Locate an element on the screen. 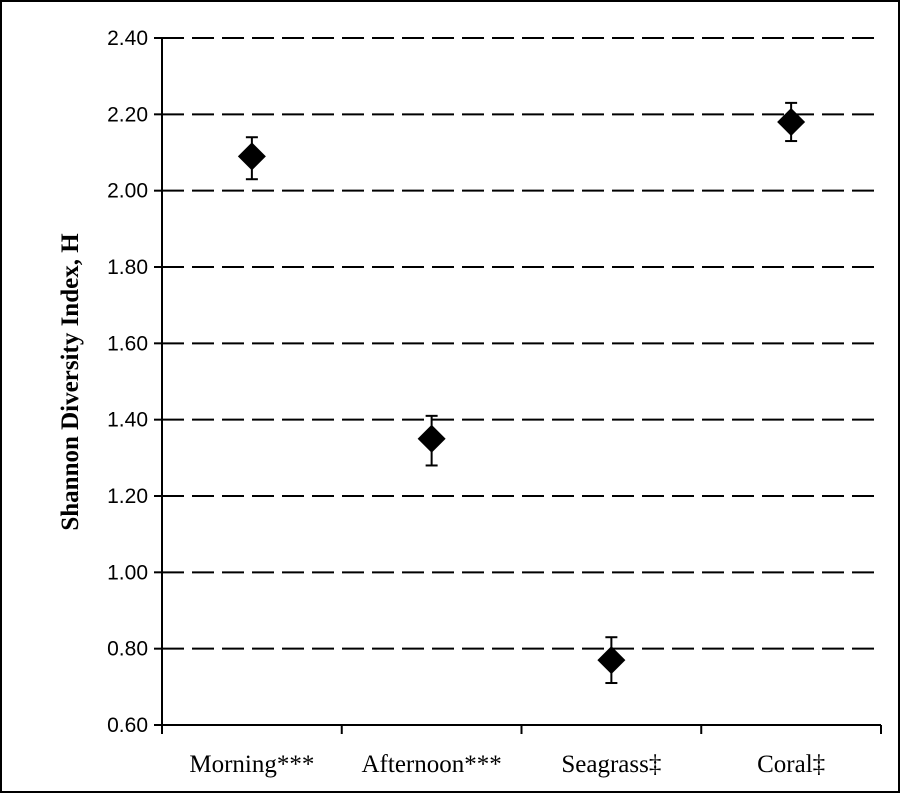 The width and height of the screenshot is (900, 798). y-tick-label: 1.20 is located at coordinates (127, 496).